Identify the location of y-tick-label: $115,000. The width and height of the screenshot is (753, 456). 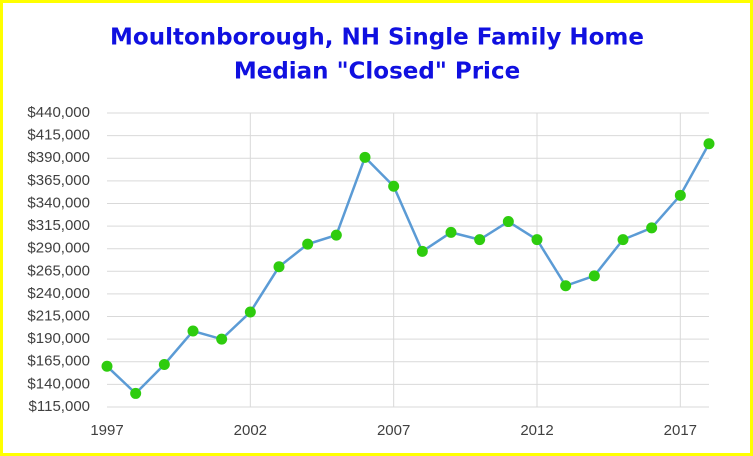
(59, 406).